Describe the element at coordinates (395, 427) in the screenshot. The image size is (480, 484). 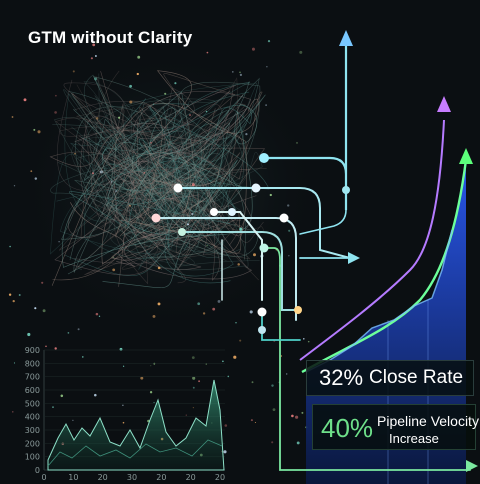
I see `pipeline-velocity-stat: 40% Pipeline Velocity Increase` at that location.